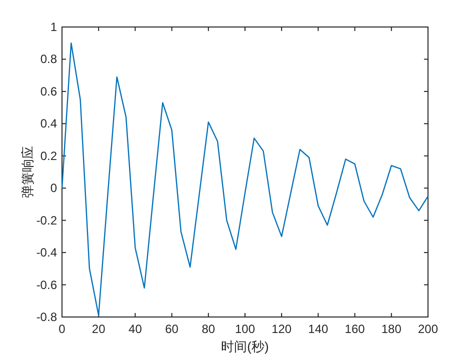 This screenshot has height=355, width=474. I want to click on y-tick-label: 0.4, so click(49, 123).